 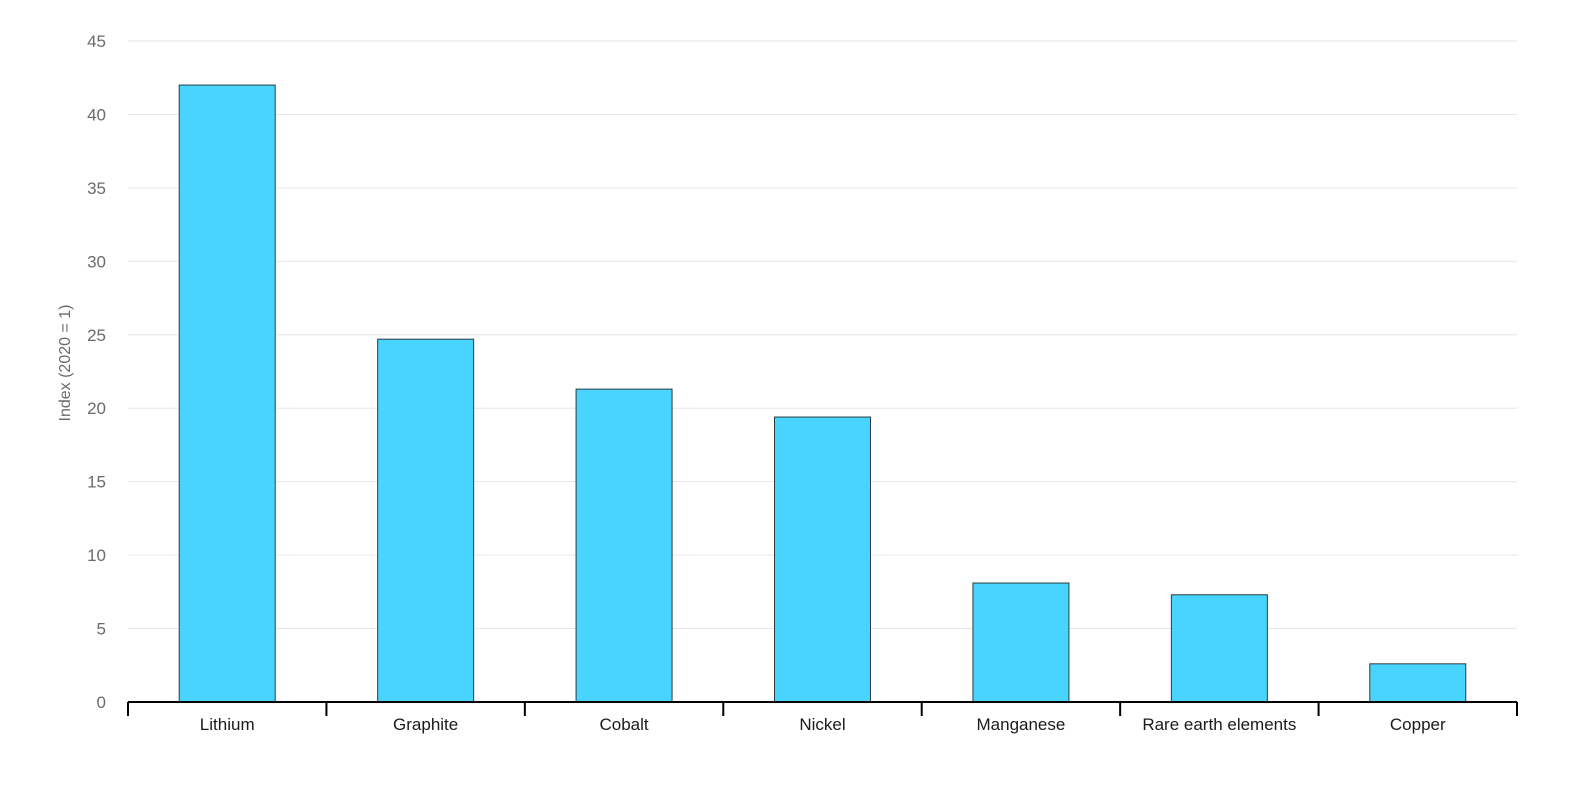 I want to click on y-tick-labels: 0 5 10 15 20 25 30 35 40 45, so click(x=96, y=372).